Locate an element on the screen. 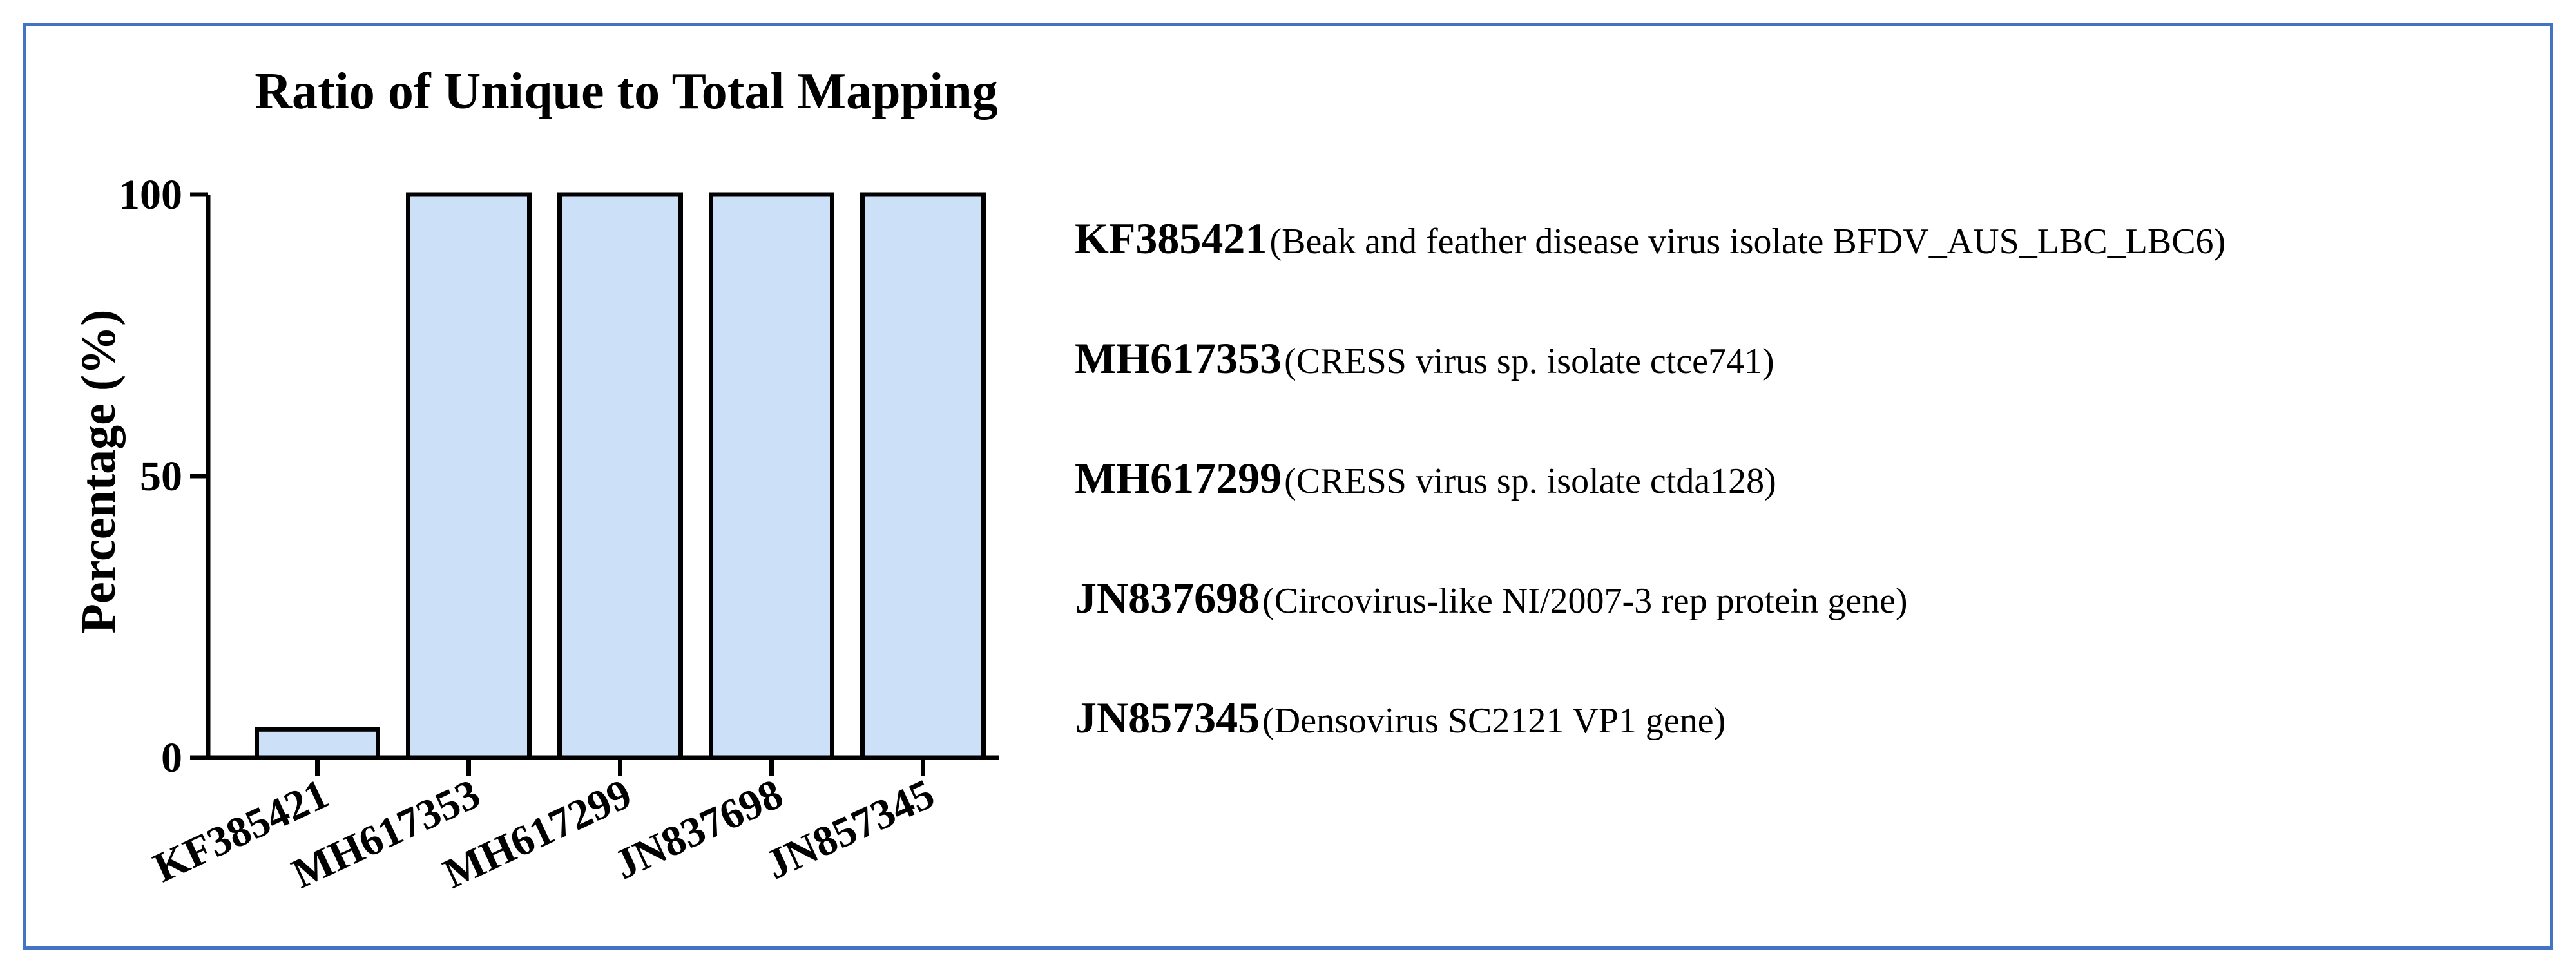 Image resolution: width=2576 pixels, height=976 pixels. chart-title: Ratio of Unique to Total Mapping is located at coordinates (626, 91).